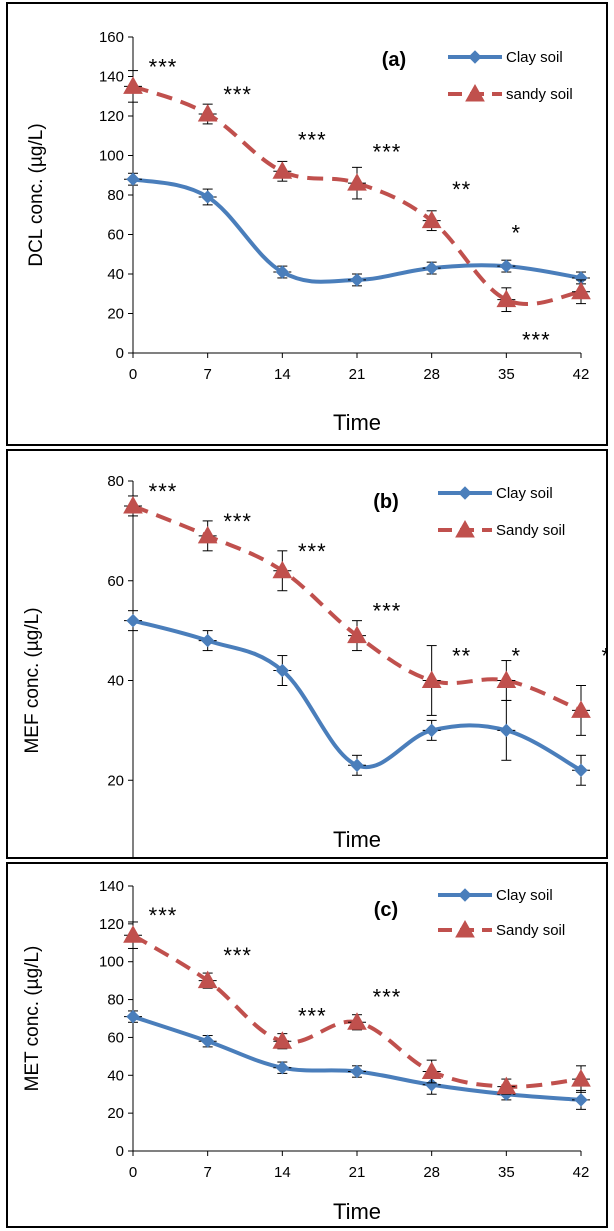 The image size is (614, 1231). What do you see at coordinates (394, 60) in the screenshot?
I see `panel-label: (a)` at bounding box center [394, 60].